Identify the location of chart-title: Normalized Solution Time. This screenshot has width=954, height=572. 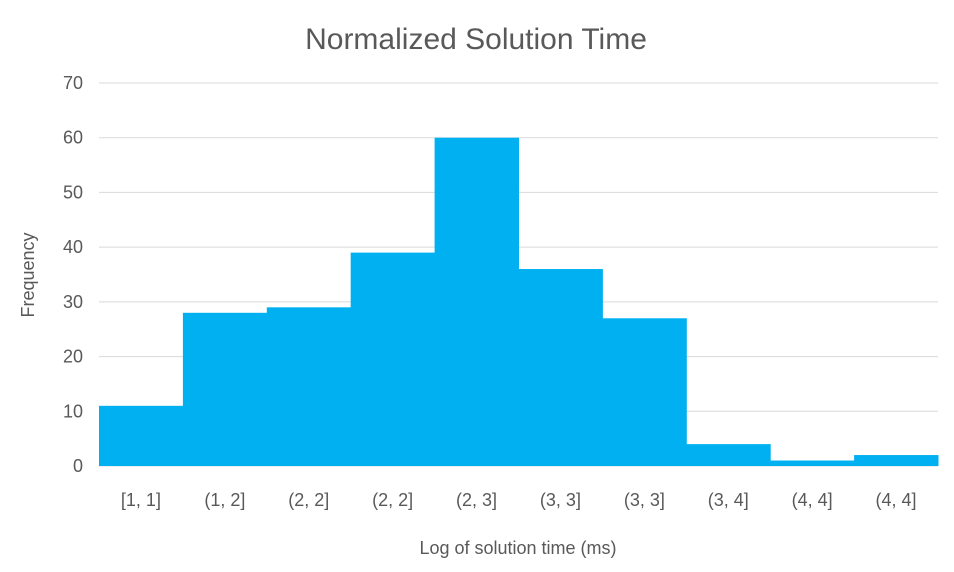
(476, 39).